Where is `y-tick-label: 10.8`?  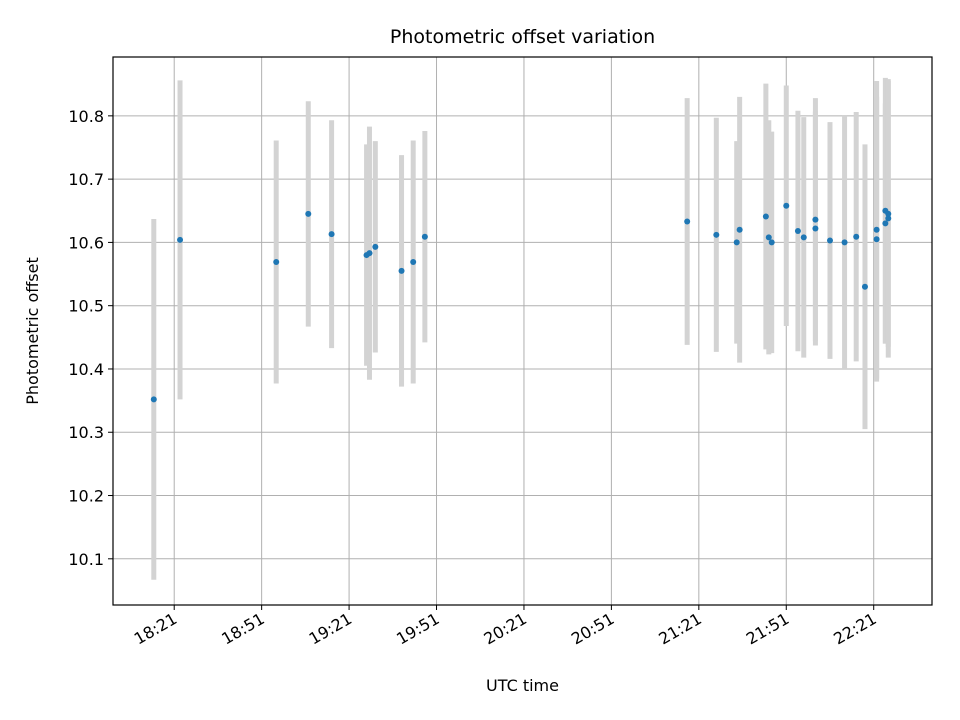 y-tick-label: 10.8 is located at coordinates (86, 116).